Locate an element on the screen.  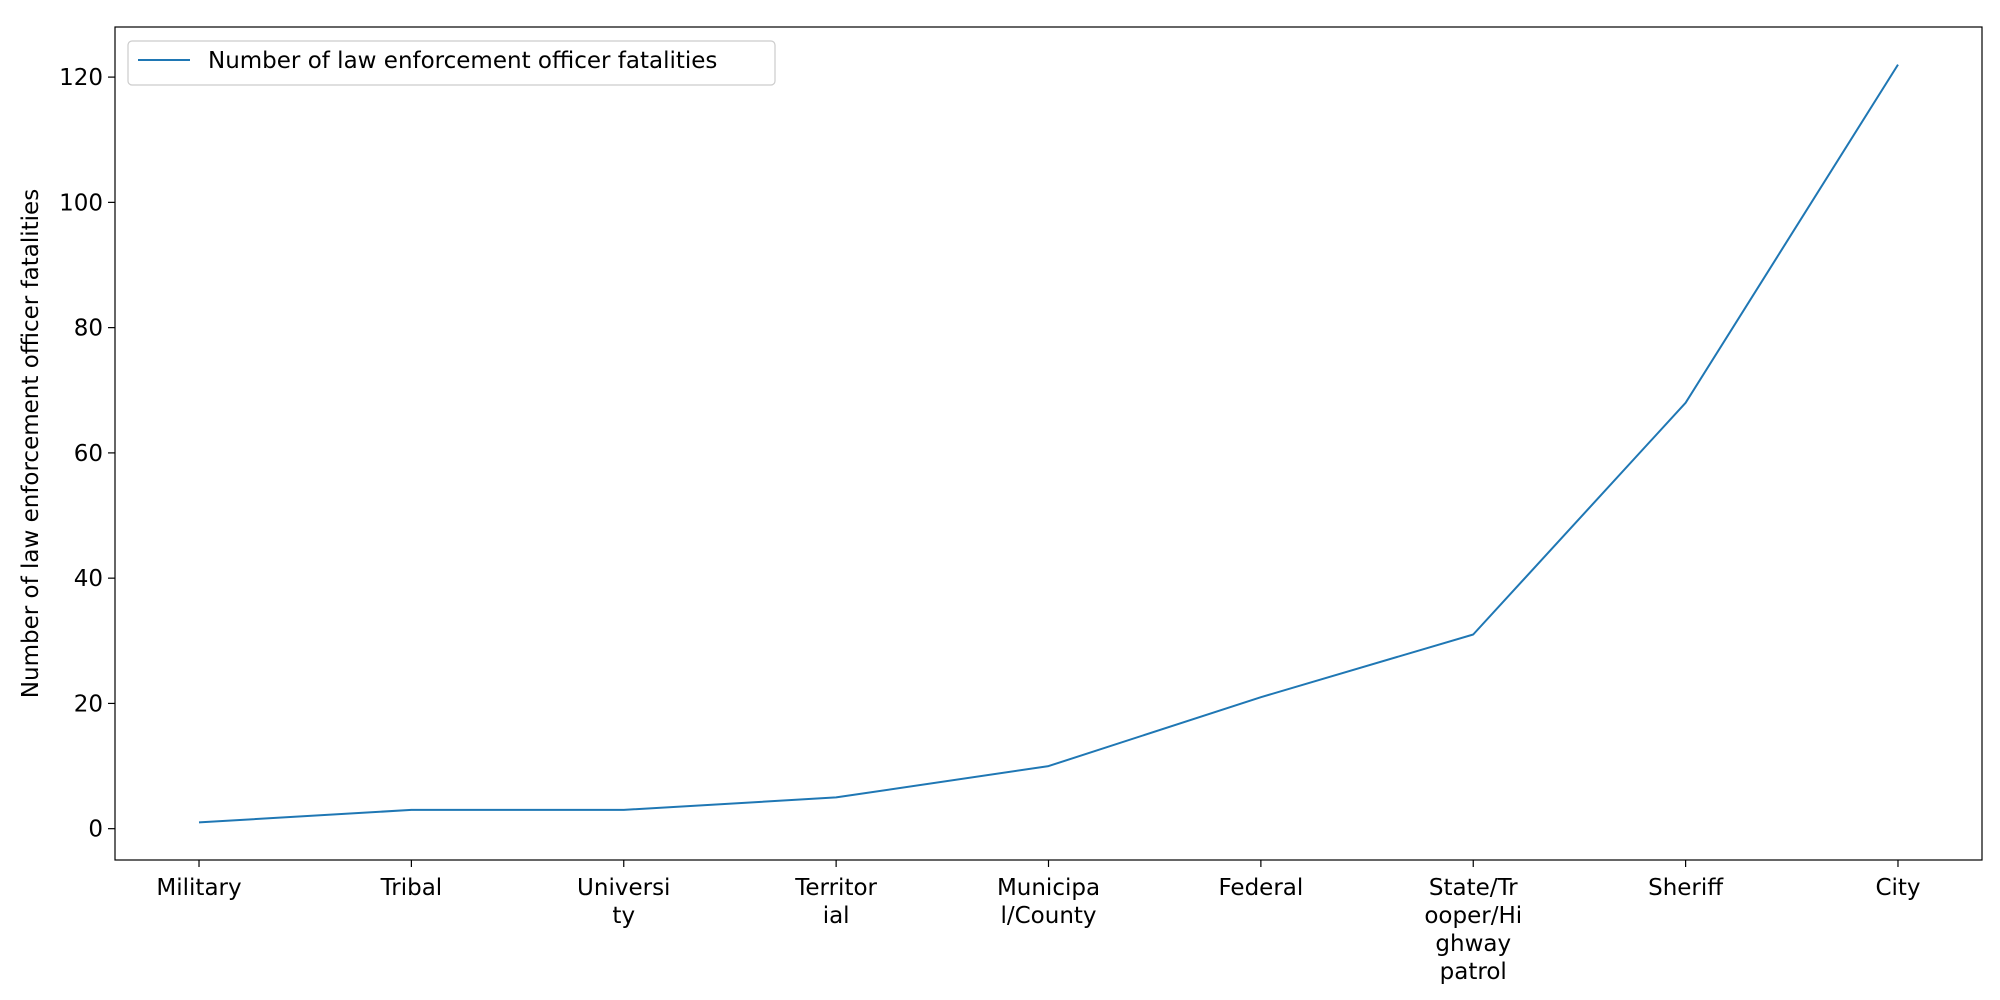
y-tick-label: 80 is located at coordinates (88, 329).